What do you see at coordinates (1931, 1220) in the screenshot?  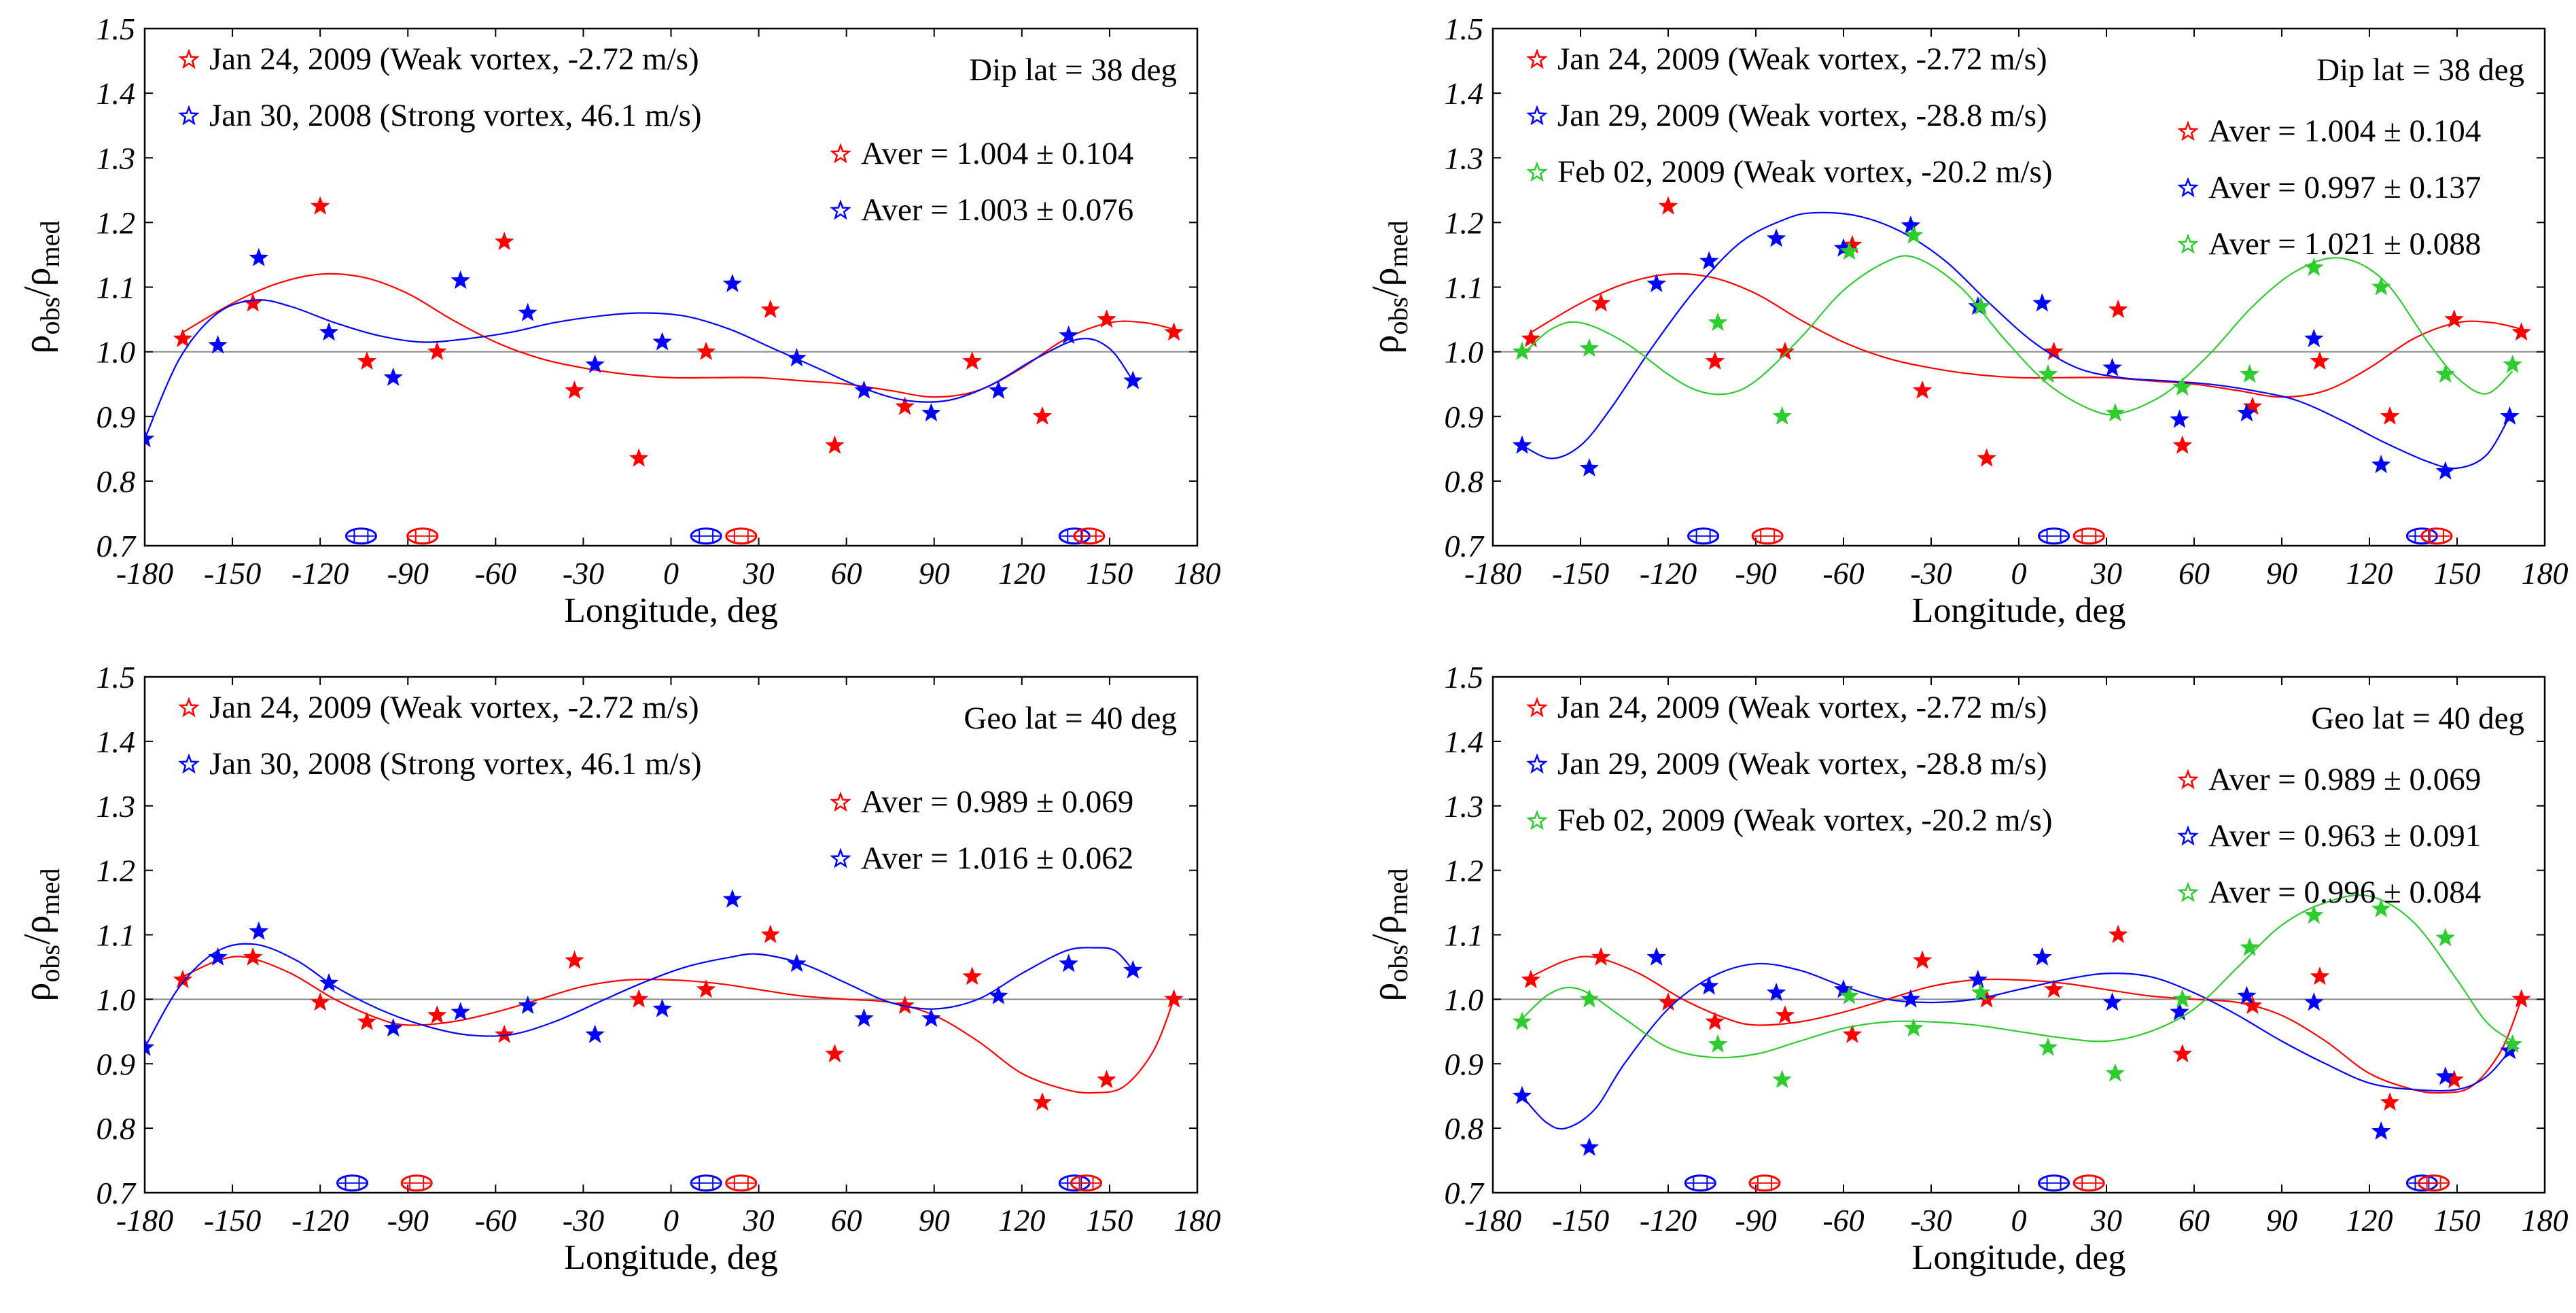 I see `x-tick-label: -30` at bounding box center [1931, 1220].